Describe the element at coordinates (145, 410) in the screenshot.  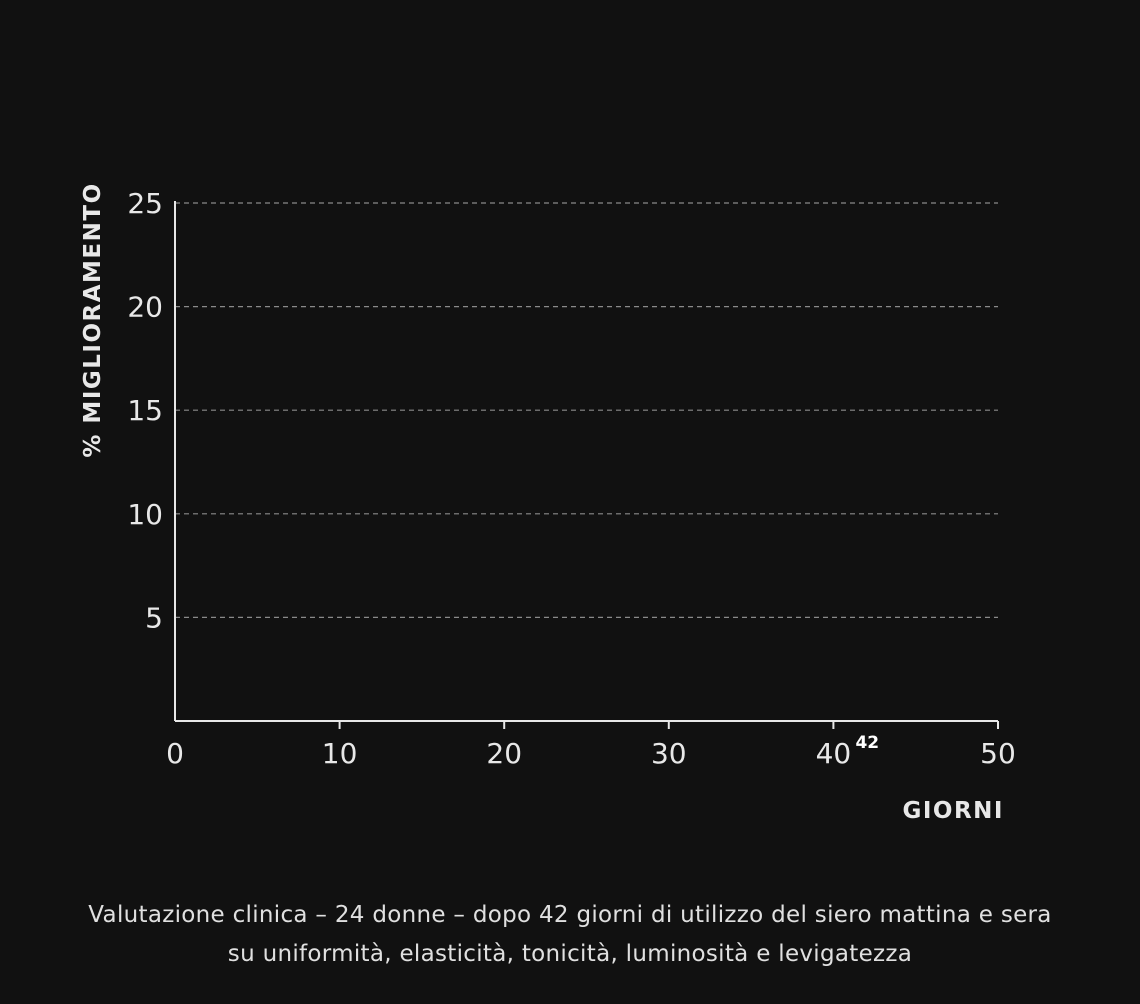
I see `y-tick-label-15: 15` at that location.